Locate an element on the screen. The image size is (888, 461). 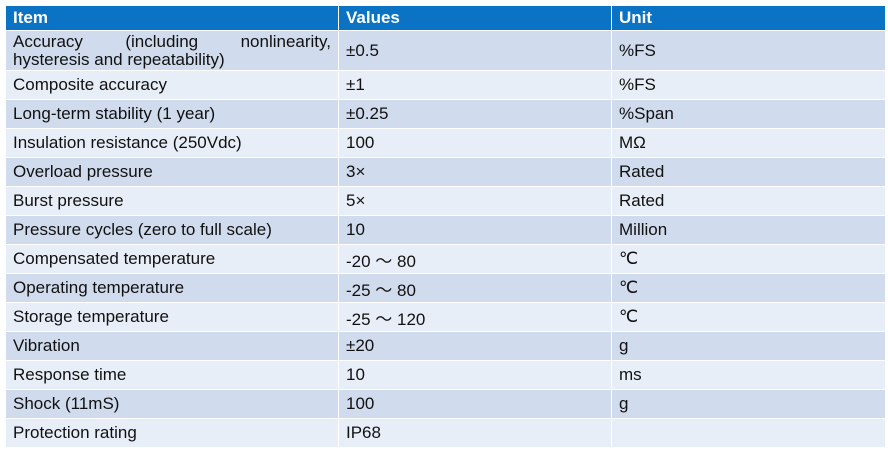
table-row: Compensated temperature -20 ～ 80 ℃ is located at coordinates (445, 259).